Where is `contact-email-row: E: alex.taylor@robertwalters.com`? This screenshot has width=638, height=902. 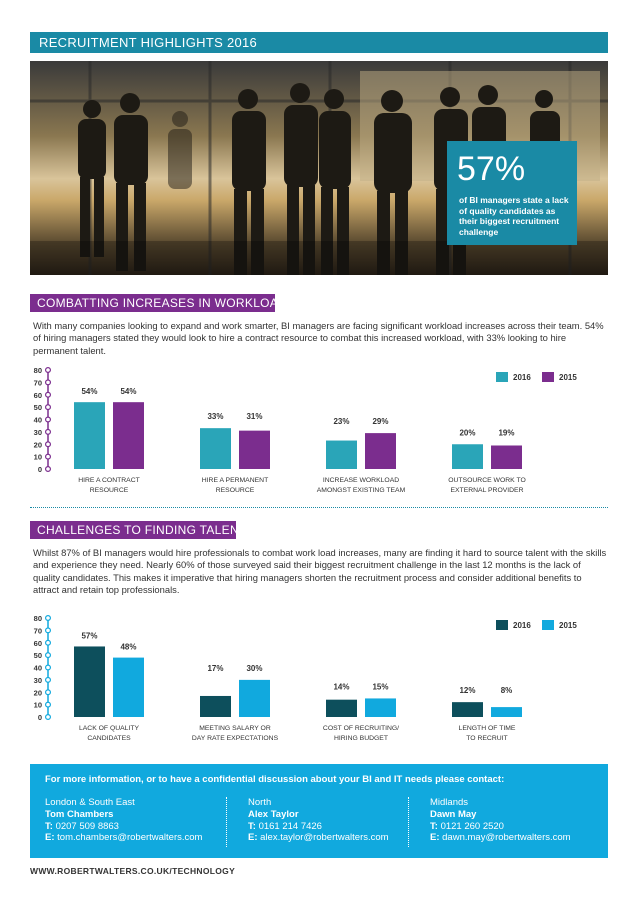 contact-email-row: E: alex.taylor@robertwalters.com is located at coordinates (318, 838).